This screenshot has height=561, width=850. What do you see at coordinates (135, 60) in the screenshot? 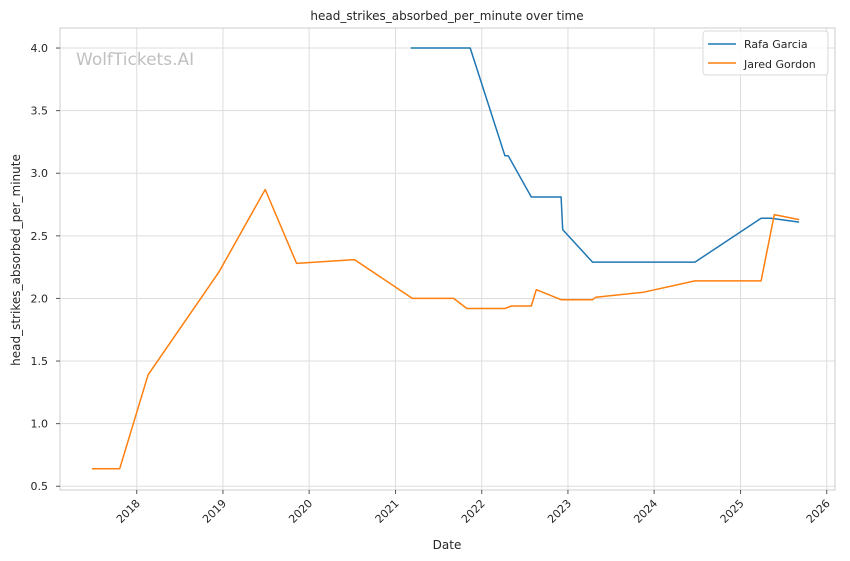
I see `watermark-text: WolfTickets.AI` at bounding box center [135, 60].